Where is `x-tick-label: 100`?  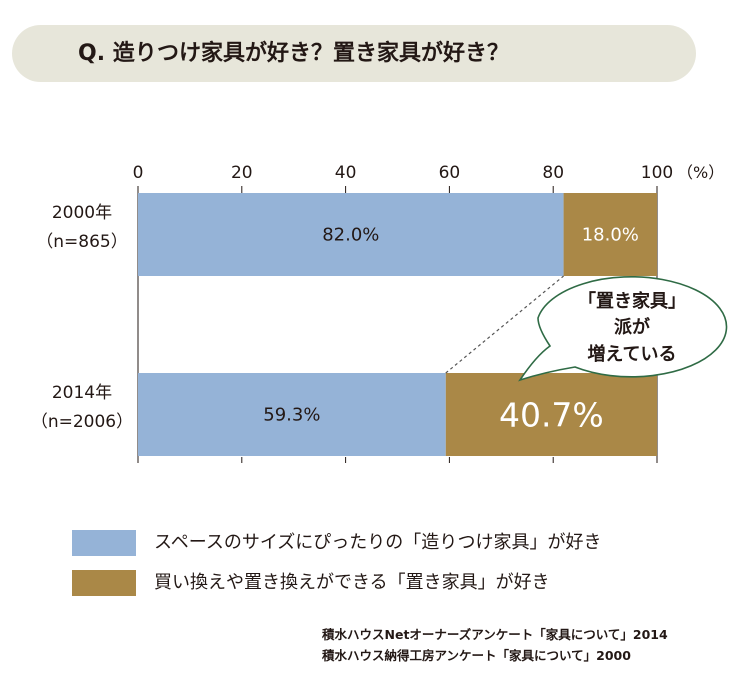 x-tick-label: 100 is located at coordinates (657, 173).